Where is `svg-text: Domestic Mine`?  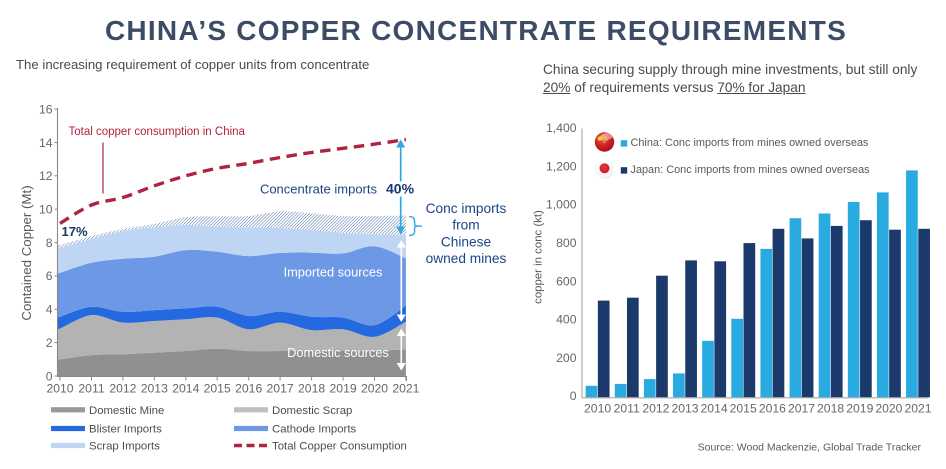
svg-text: Domestic Mine is located at coordinates (126, 411).